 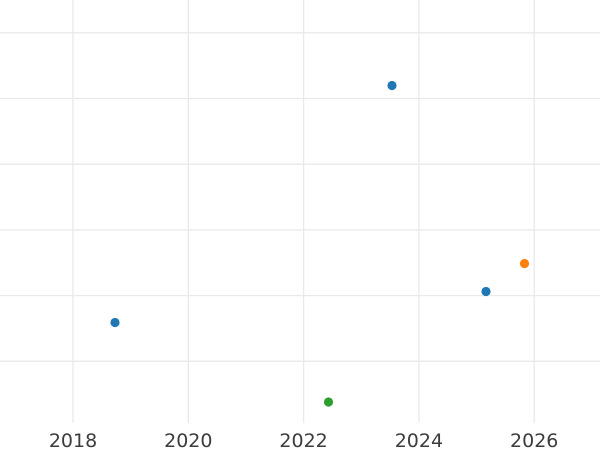 I want to click on x-tick-label: 2026, so click(x=534, y=440).